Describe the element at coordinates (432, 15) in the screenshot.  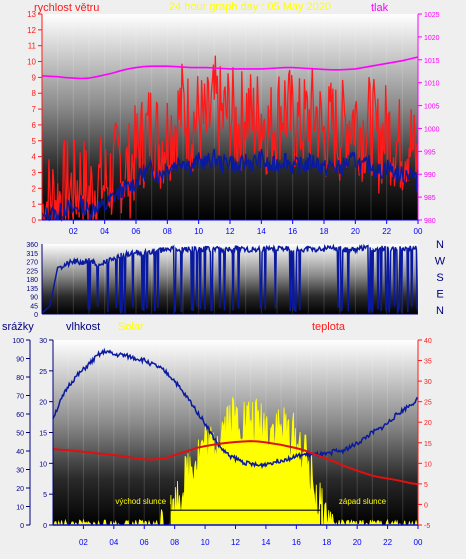
I see `panel1-right-tick-label: 1025` at that location.